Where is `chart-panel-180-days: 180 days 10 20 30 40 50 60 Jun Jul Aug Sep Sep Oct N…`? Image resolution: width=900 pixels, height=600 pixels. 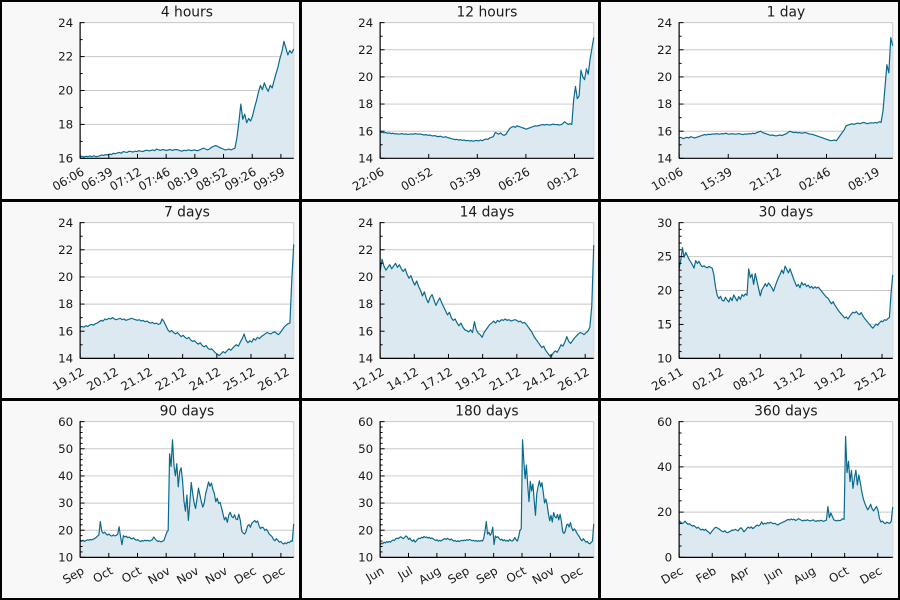
chart-panel-180-days: 180 days 10 20 30 40 50 60 Jun Jul Aug Sep Sep Oct N… is located at coordinates (450, 499).